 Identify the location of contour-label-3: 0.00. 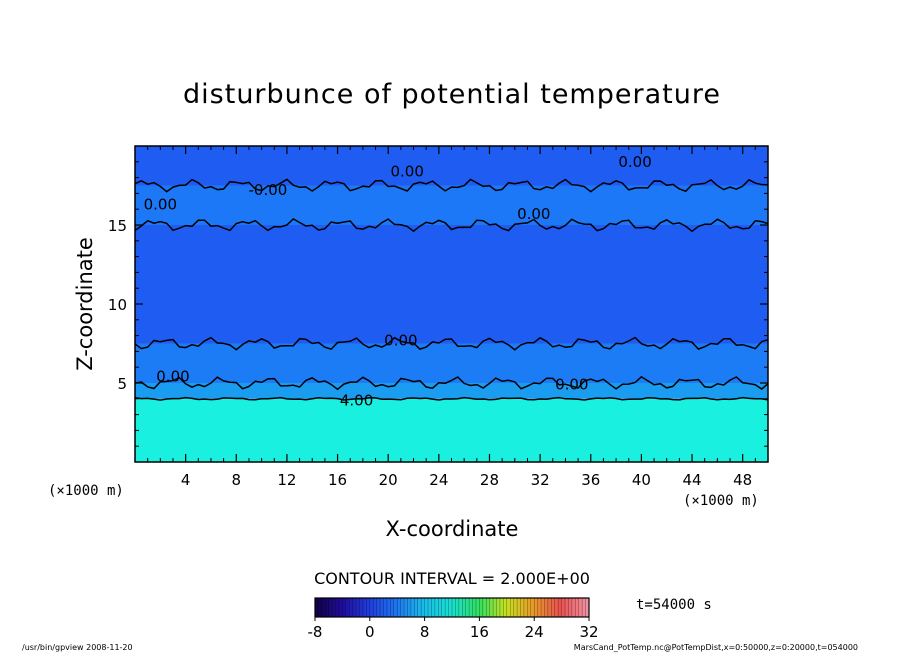
(160, 204).